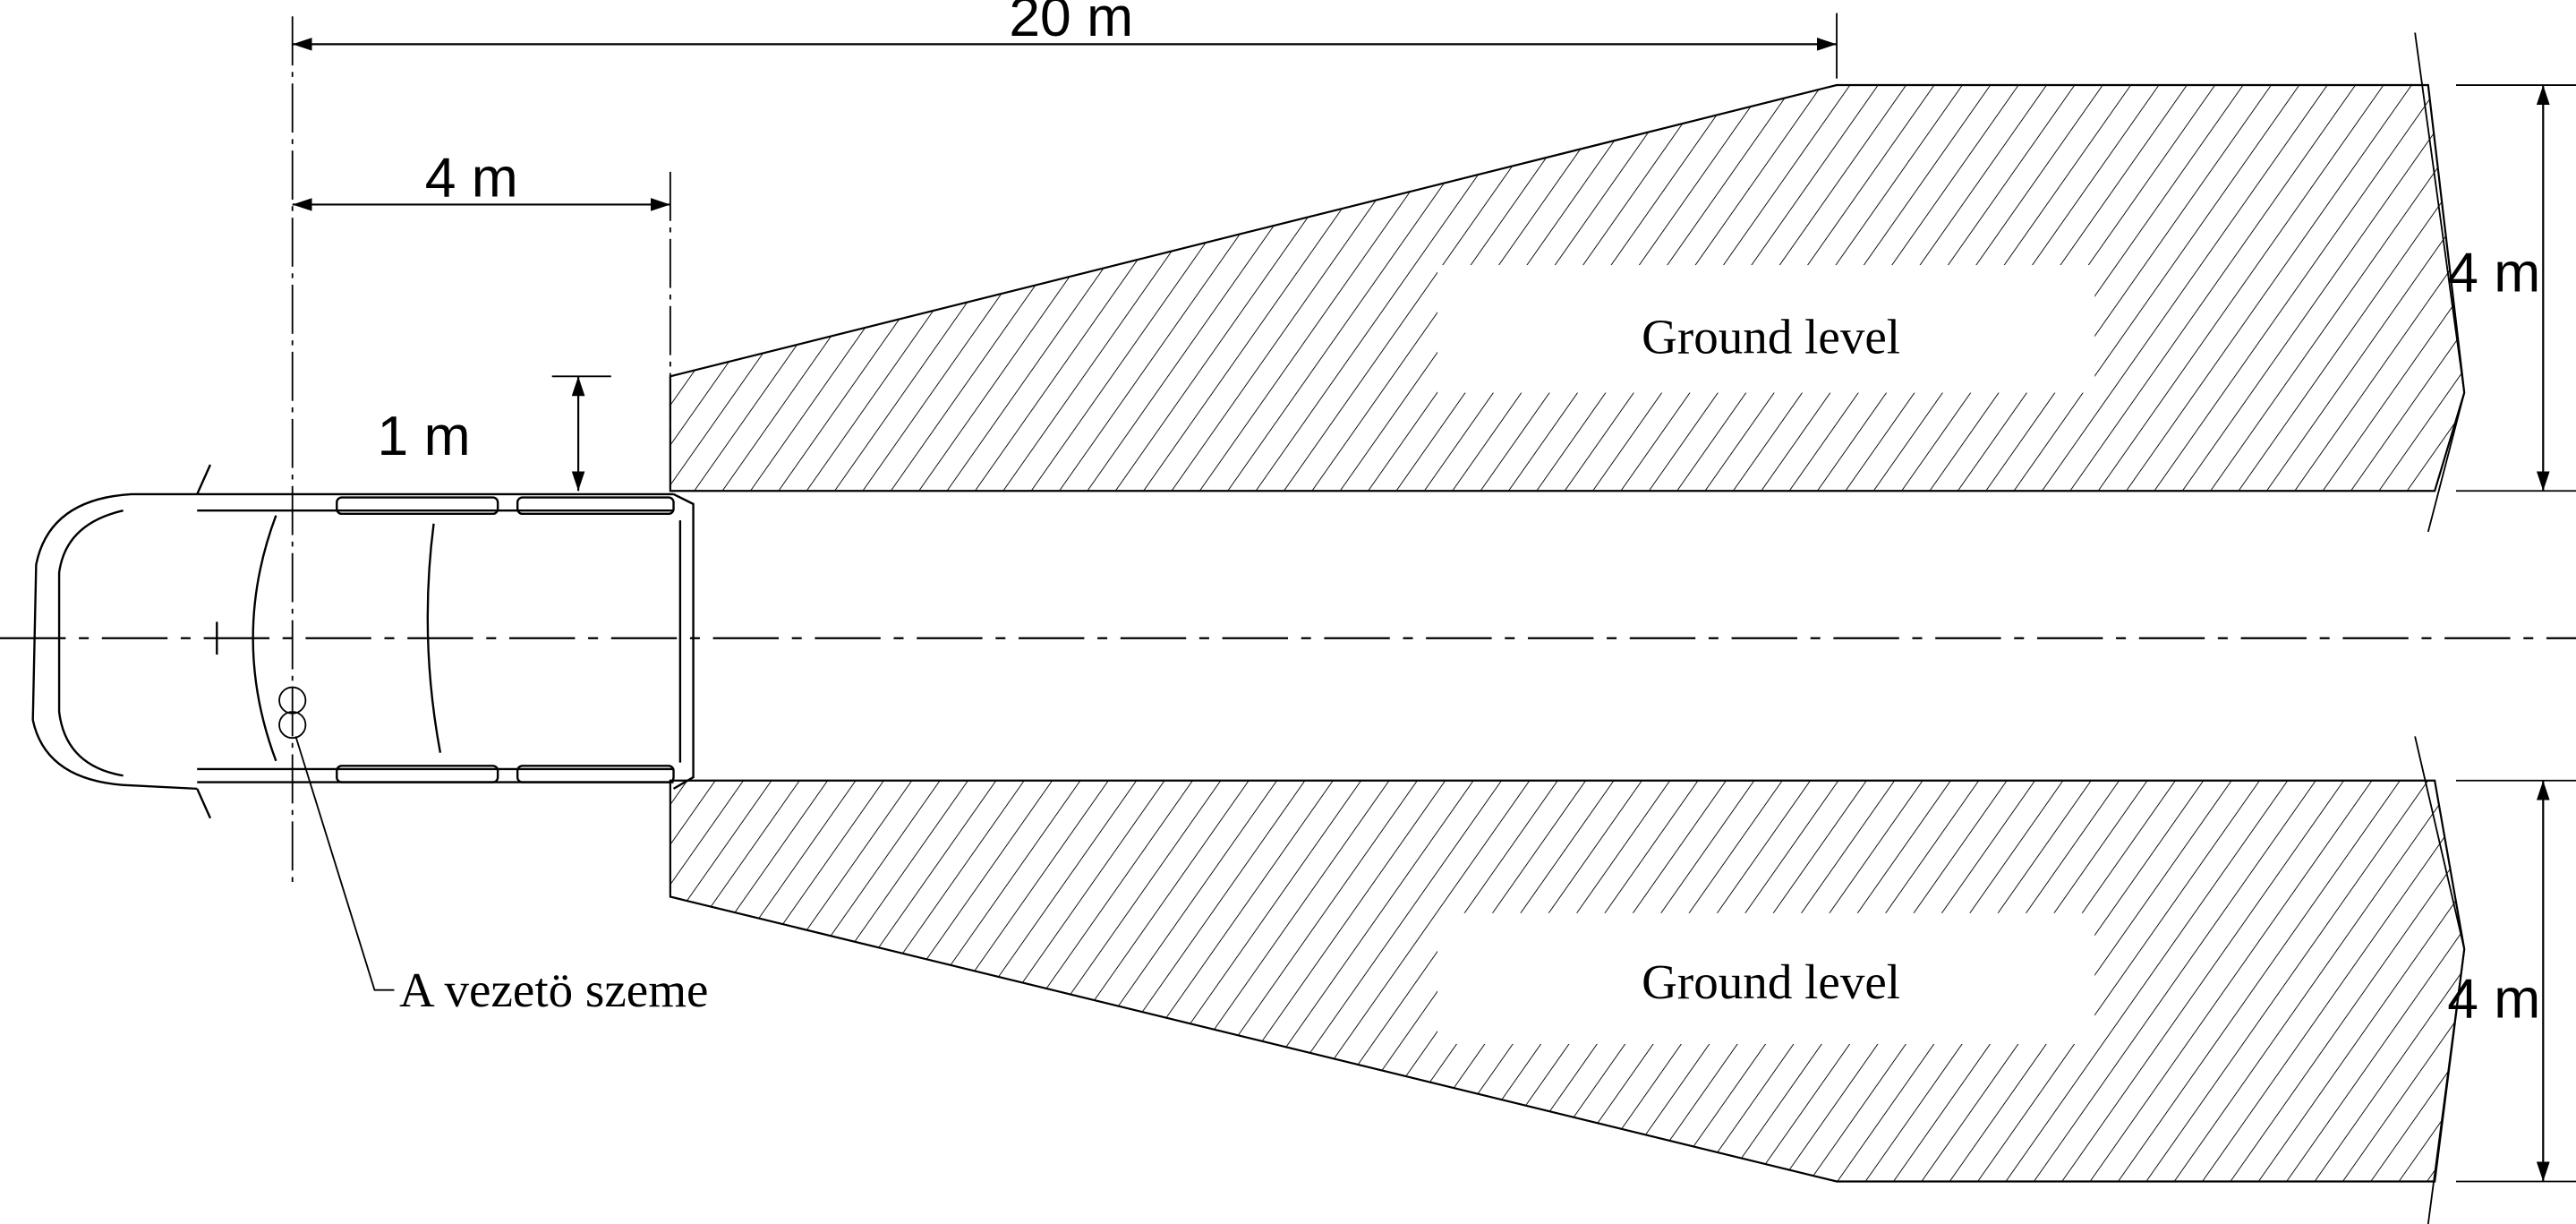 The height and width of the screenshot is (1224, 2576). What do you see at coordinates (2493, 1000) in the screenshot?
I see `lower-width-label: 4 m` at bounding box center [2493, 1000].